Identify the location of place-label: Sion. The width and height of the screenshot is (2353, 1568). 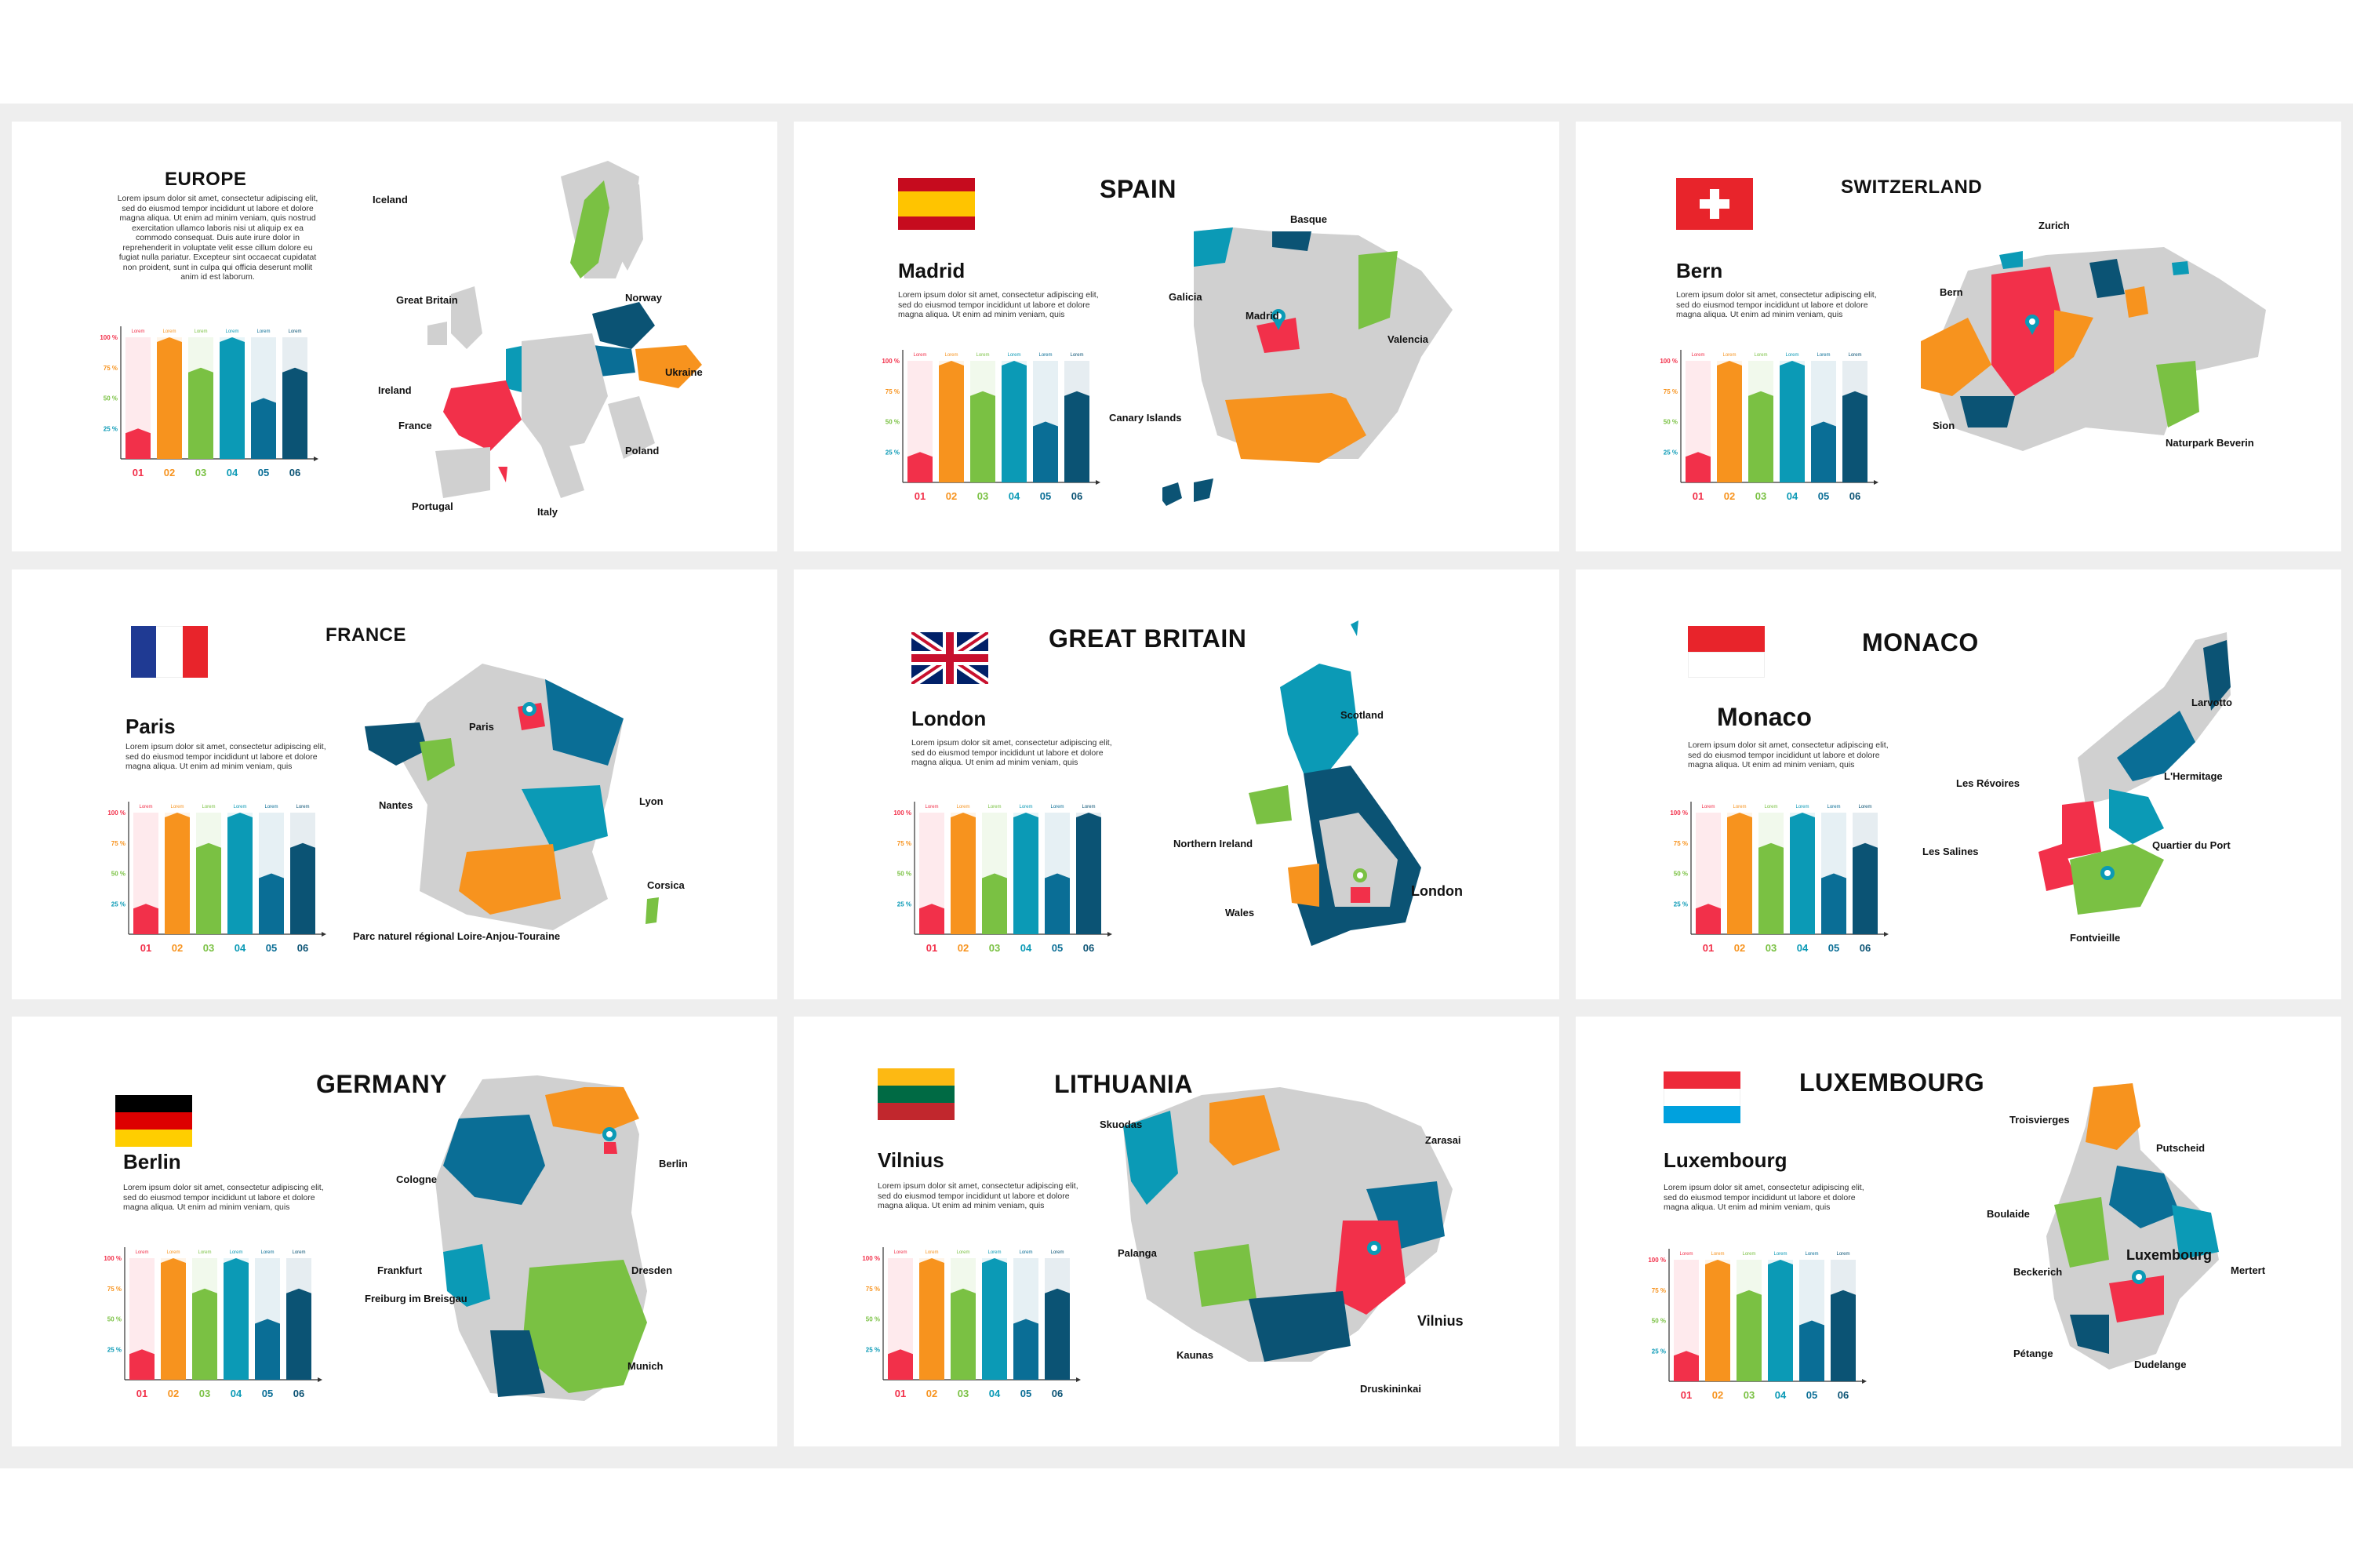
(1944, 425).